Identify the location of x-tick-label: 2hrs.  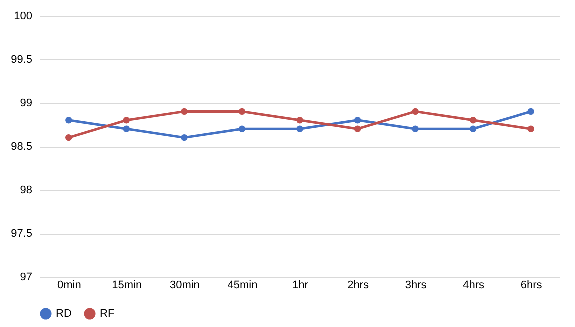
(359, 286).